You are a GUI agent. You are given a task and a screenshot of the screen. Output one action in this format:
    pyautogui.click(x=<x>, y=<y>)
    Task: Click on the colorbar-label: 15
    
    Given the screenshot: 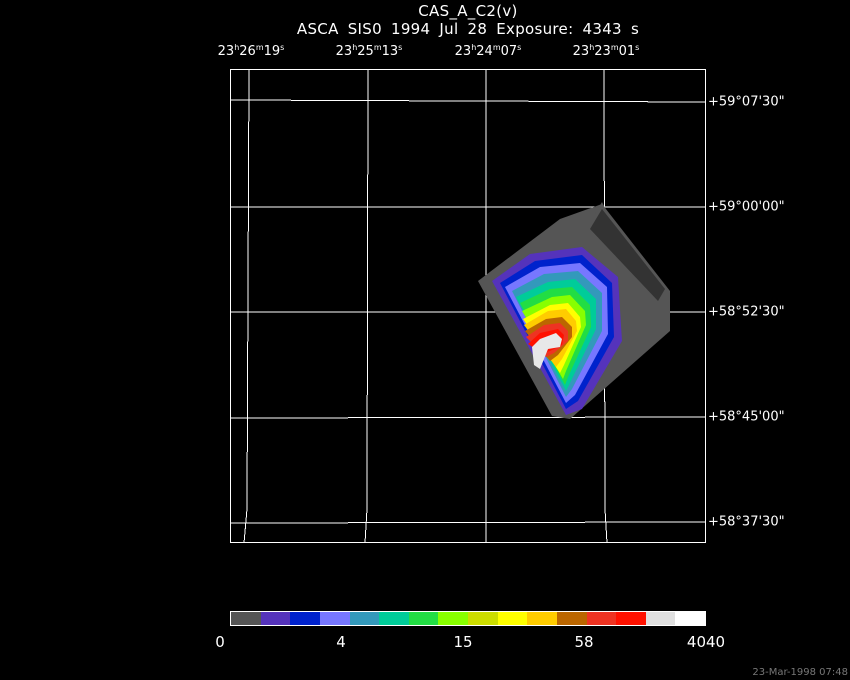 What is the action you would take?
    pyautogui.click(x=463, y=642)
    